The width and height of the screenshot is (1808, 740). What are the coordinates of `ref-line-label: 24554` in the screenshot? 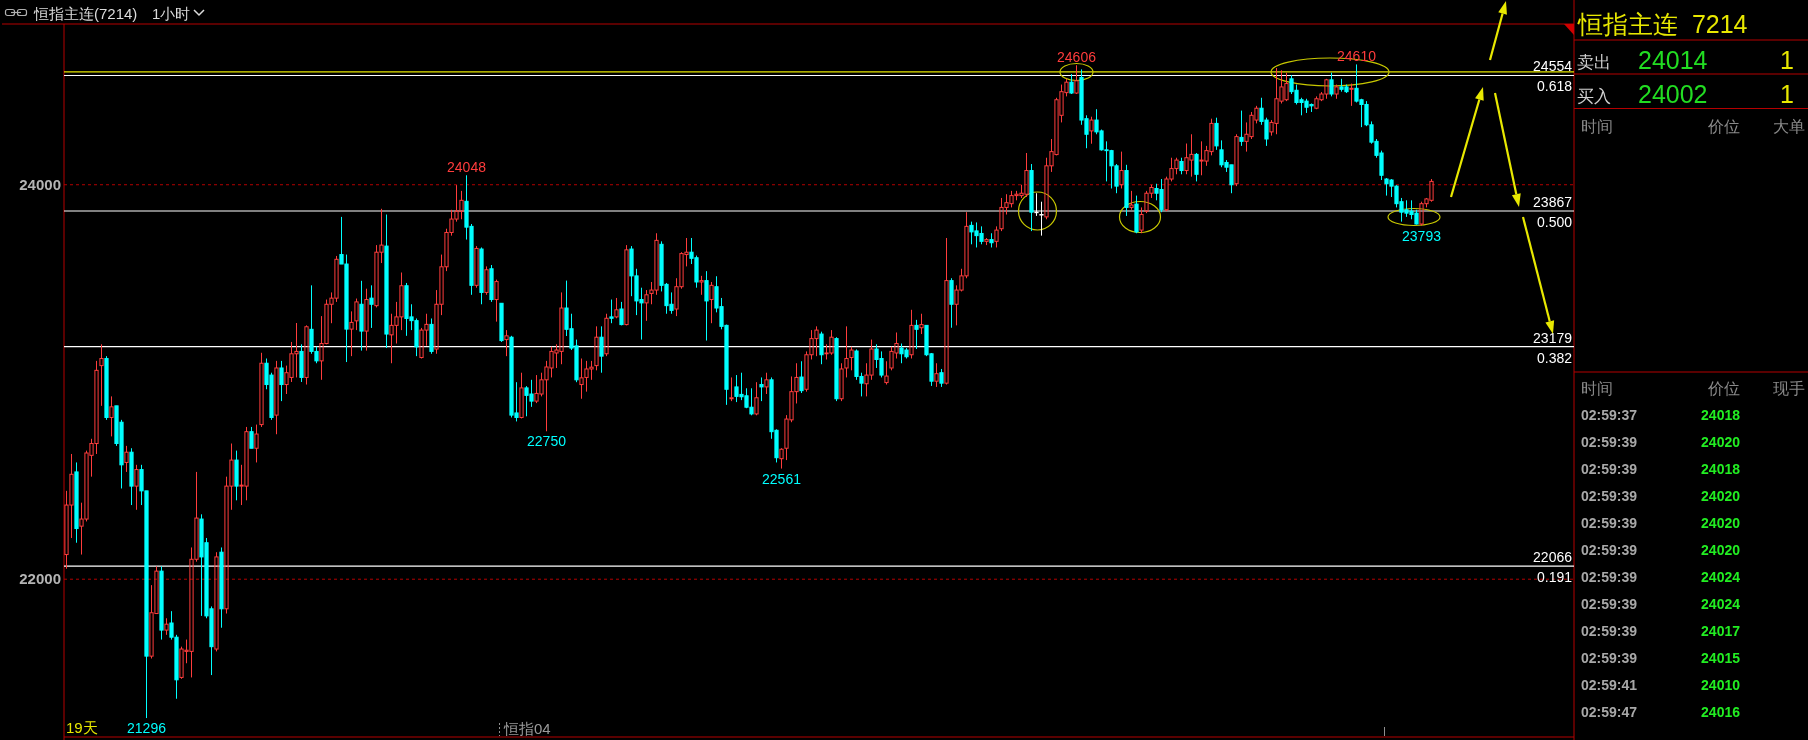 It's located at (1553, 66).